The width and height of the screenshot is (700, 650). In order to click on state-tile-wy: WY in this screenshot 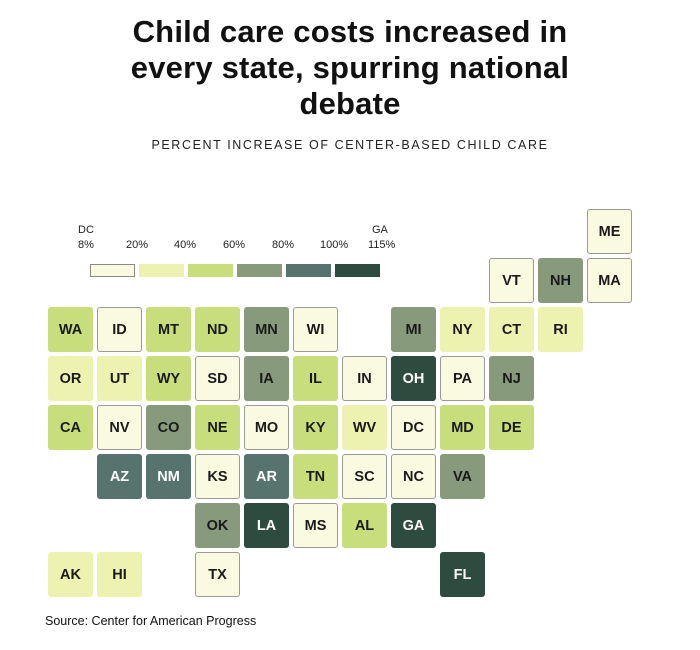, I will do `click(168, 378)`.